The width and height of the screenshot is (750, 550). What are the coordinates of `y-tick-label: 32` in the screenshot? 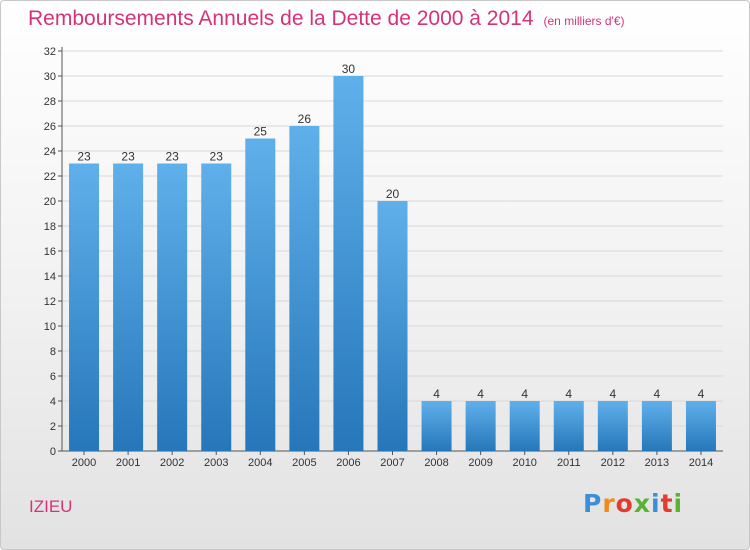 It's located at (50, 52).